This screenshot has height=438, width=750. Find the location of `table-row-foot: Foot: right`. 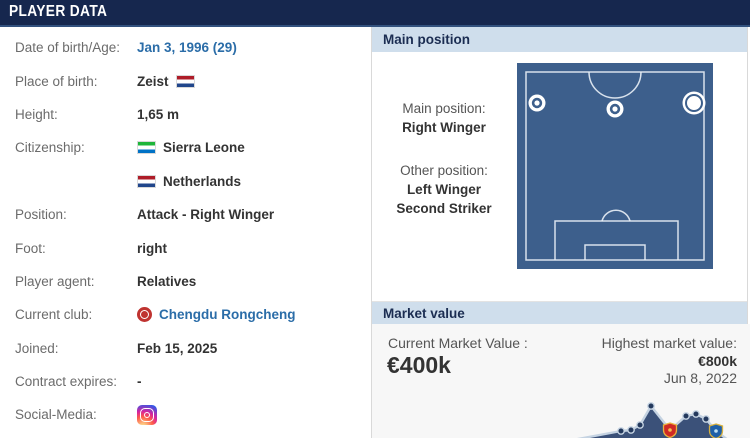

table-row-foot: Foot: right is located at coordinates (185, 247).